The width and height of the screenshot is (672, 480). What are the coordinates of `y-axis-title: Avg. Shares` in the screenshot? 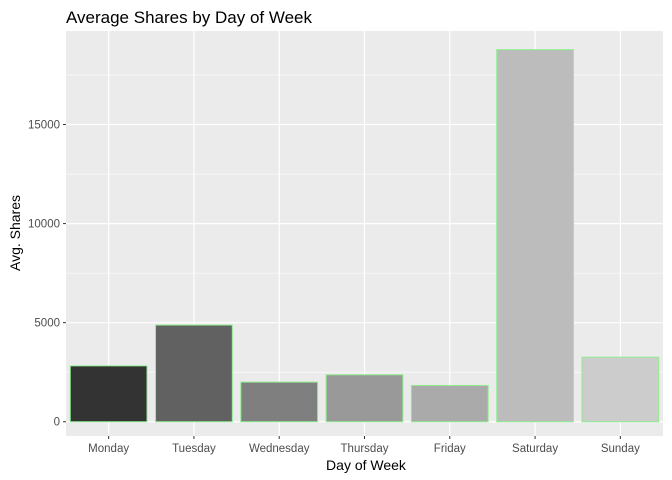 It's located at (15, 233).